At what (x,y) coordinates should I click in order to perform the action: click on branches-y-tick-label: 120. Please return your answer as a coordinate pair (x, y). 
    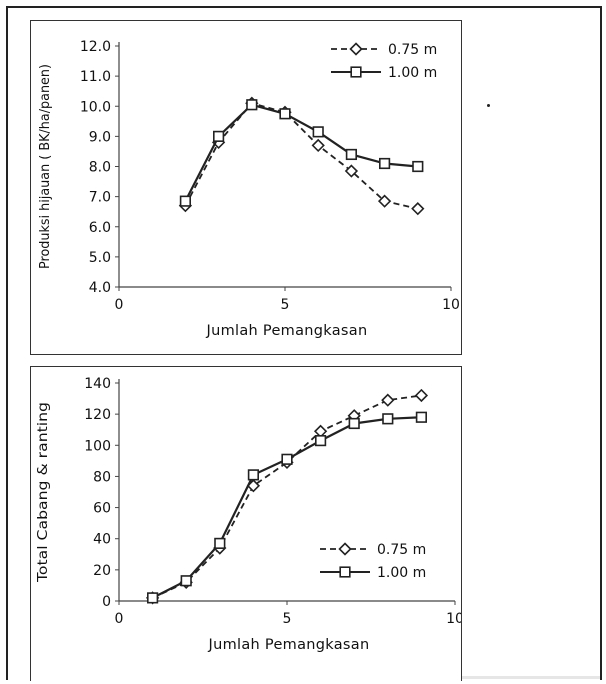
    Looking at the image, I should click on (97, 415).